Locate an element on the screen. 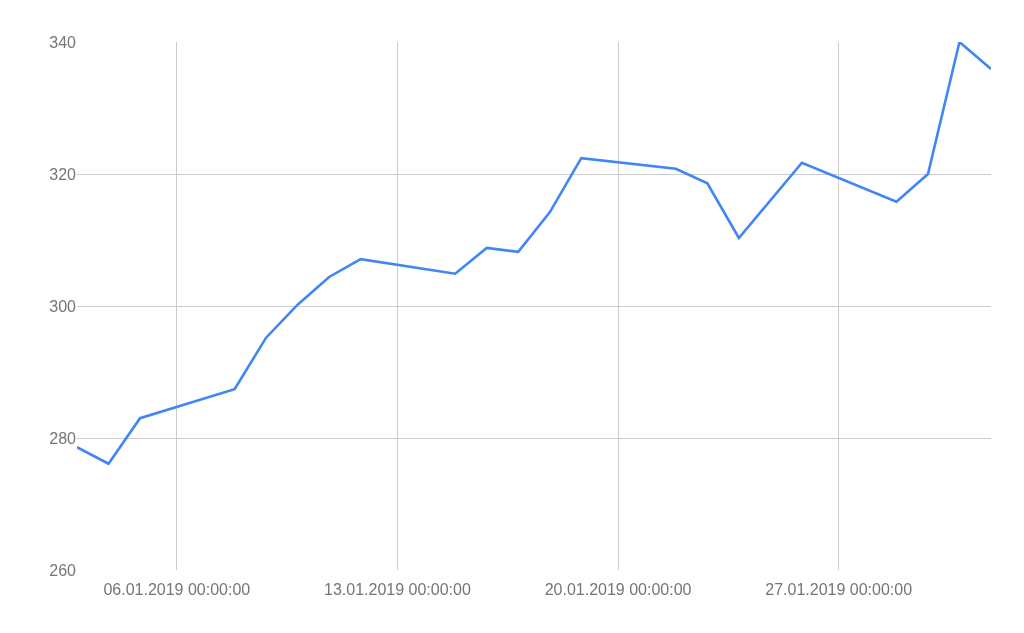 The width and height of the screenshot is (1024, 633). y-tick-label: 260 is located at coordinates (63, 570).